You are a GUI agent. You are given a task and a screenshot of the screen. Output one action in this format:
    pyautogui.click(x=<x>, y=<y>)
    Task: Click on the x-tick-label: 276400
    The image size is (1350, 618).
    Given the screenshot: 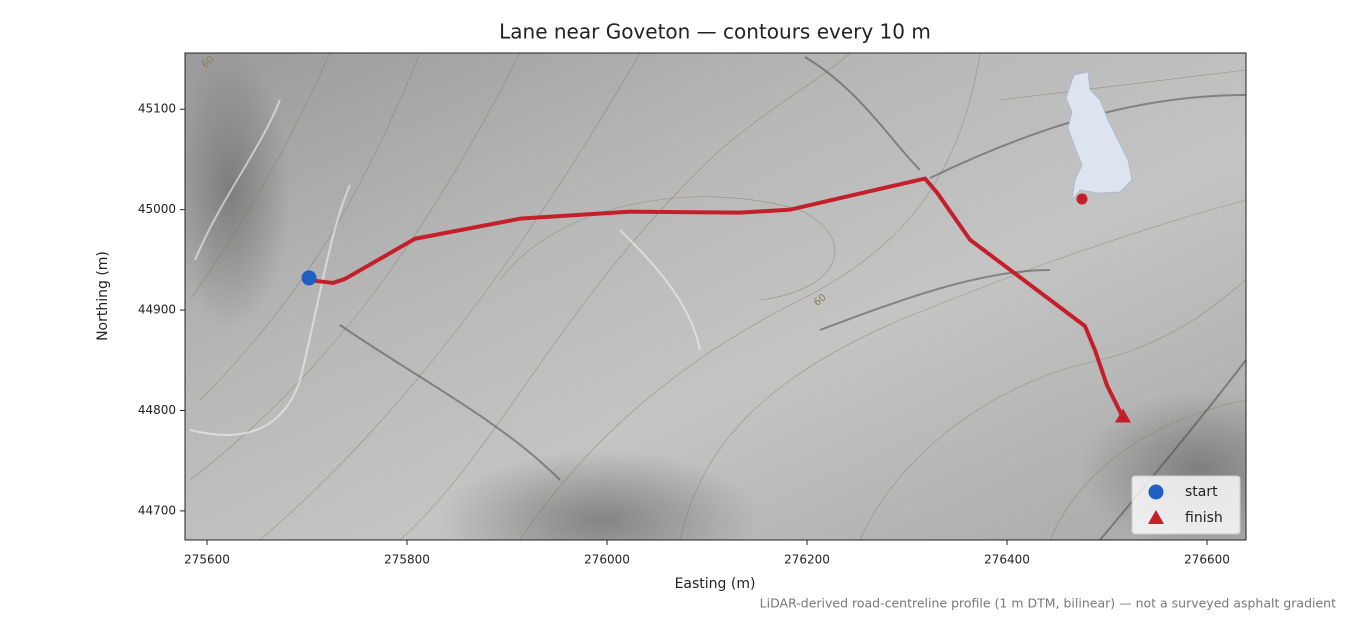 What is the action you would take?
    pyautogui.click(x=1007, y=560)
    